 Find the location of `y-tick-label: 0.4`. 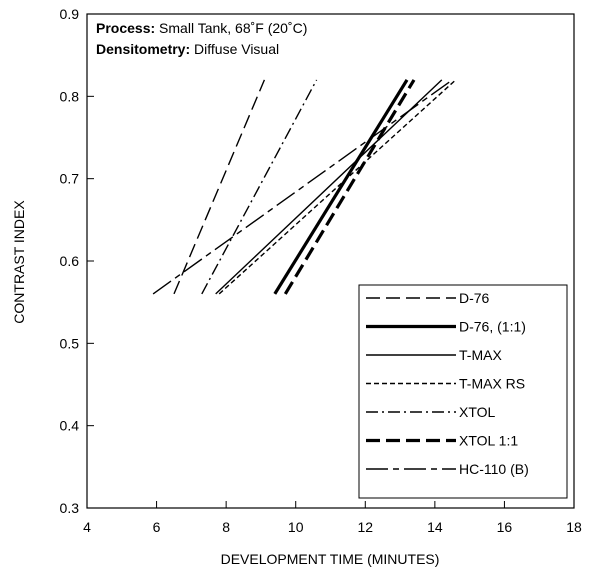

y-tick-label: 0.4 is located at coordinates (70, 426).